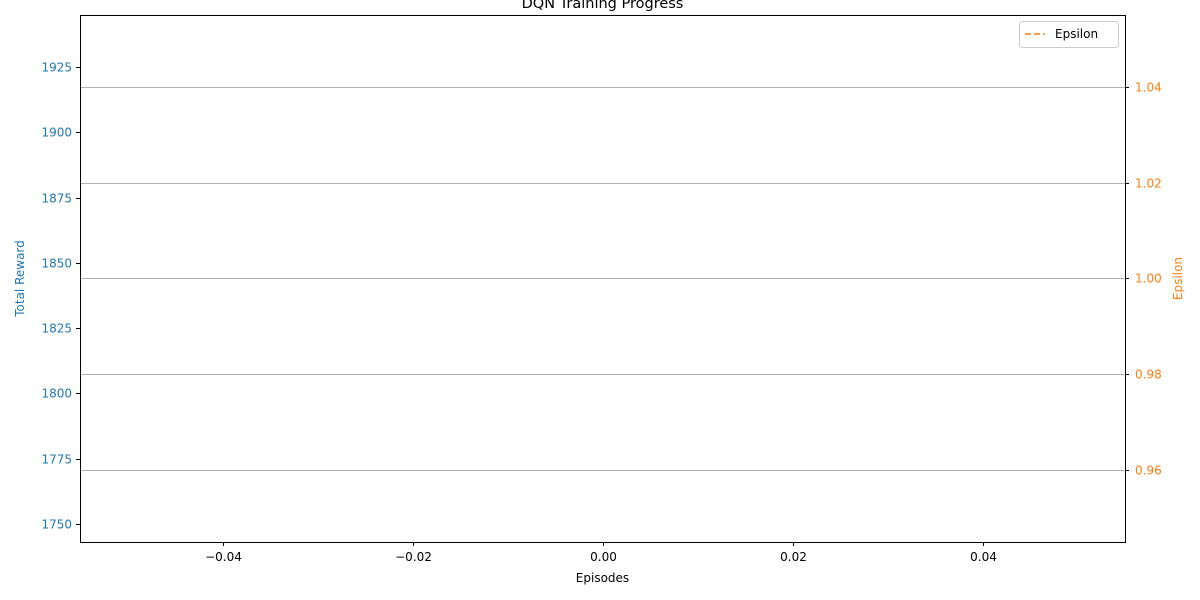  What do you see at coordinates (56, 329) in the screenshot?
I see `left-y-tick-label: 1825` at bounding box center [56, 329].